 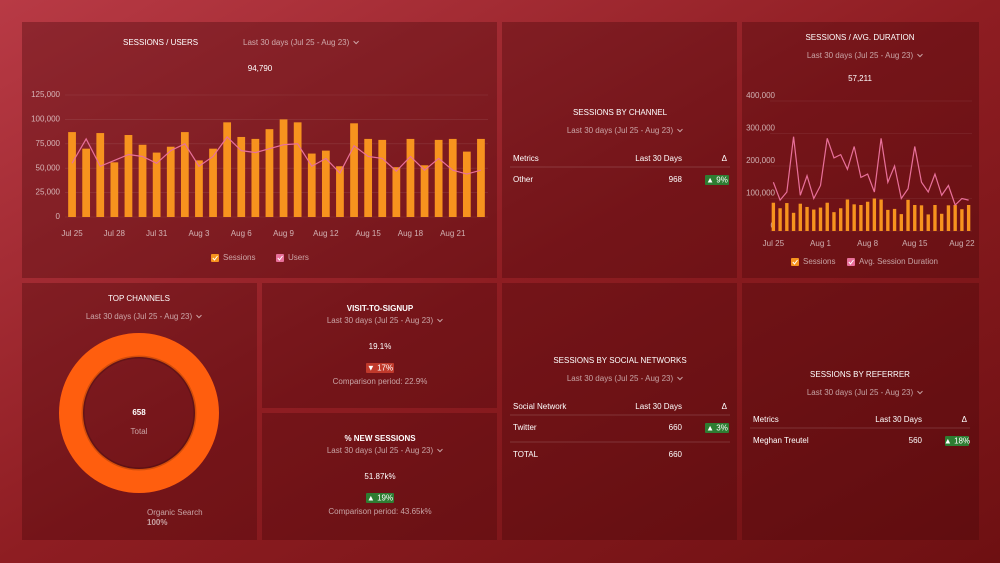 I want to click on y-tick-label: 75,000, so click(x=48, y=143).